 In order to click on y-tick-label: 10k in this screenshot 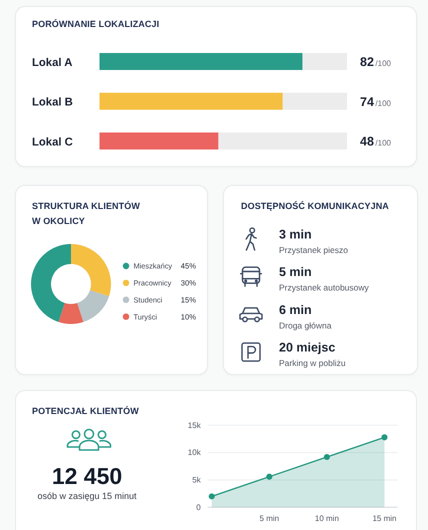, I will do `click(195, 453)`.